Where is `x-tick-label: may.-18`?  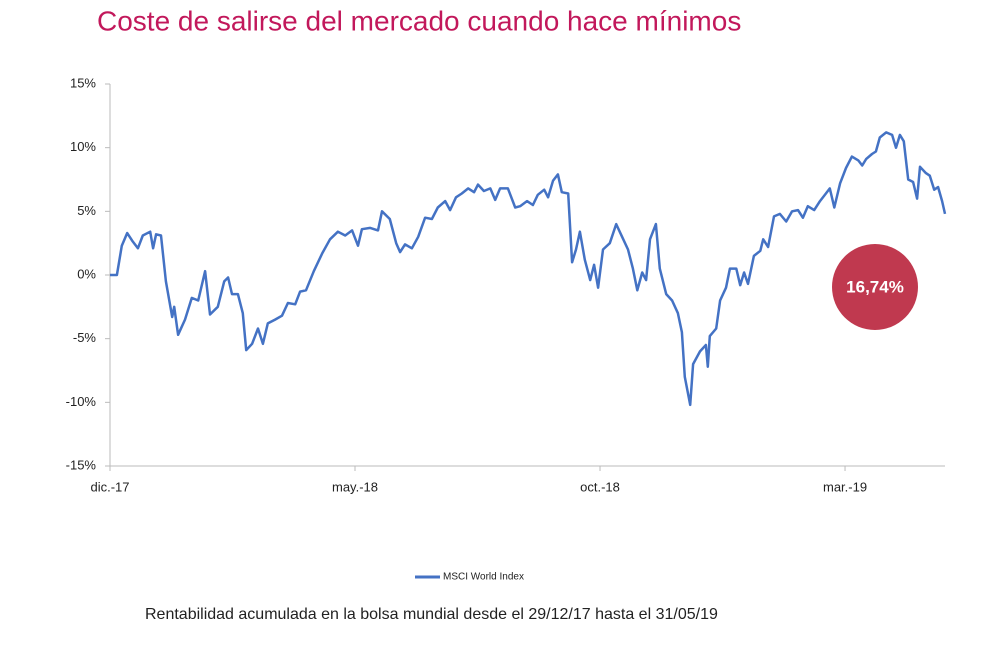
x-tick-label: may.-18 is located at coordinates (355, 486).